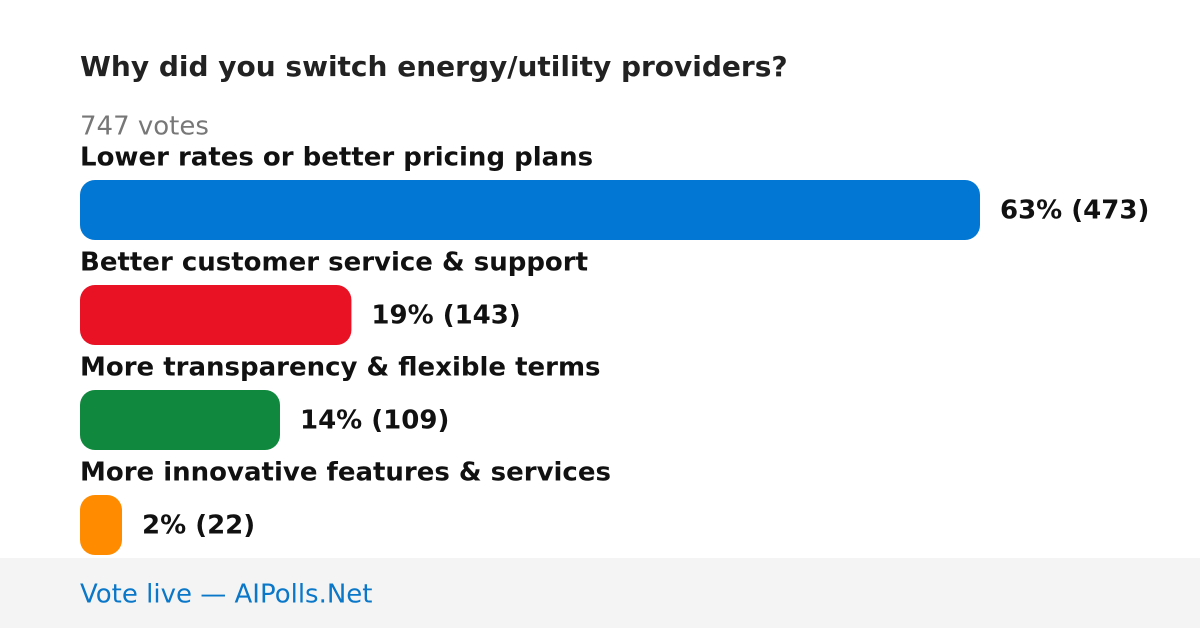  I want to click on value-label: 19% (143), so click(445, 316).